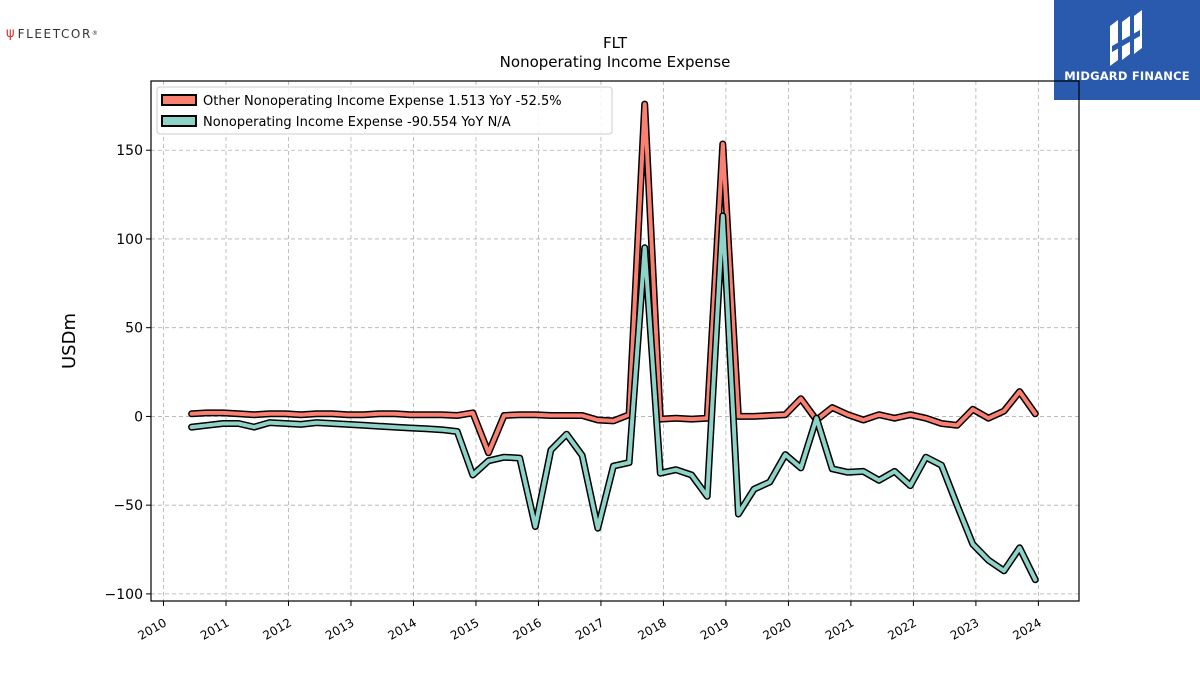  I want to click on midgard-finance-logo-icon, so click(1126, 38).